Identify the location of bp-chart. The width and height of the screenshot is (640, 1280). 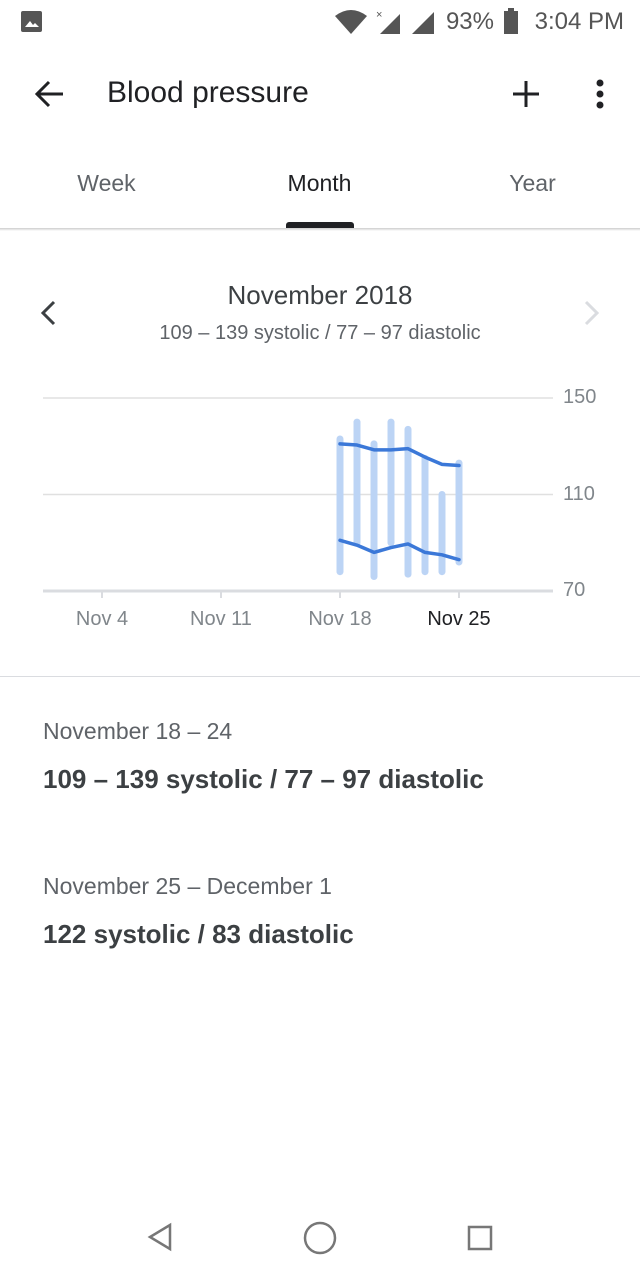
(298, 497).